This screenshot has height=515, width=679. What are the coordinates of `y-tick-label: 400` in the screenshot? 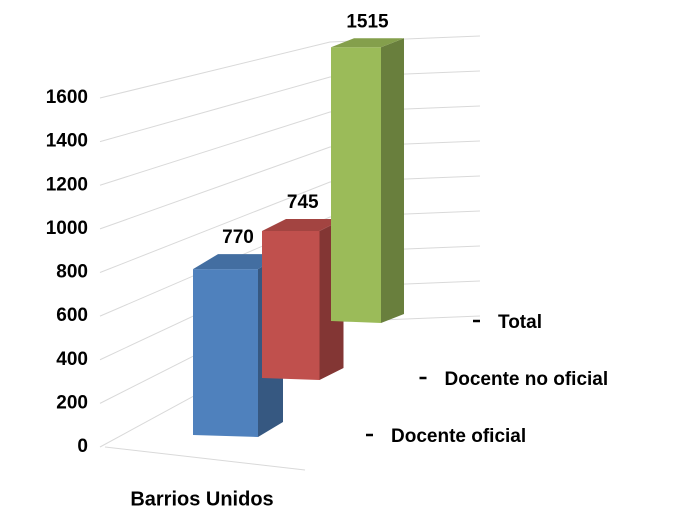 It's located at (72, 359).